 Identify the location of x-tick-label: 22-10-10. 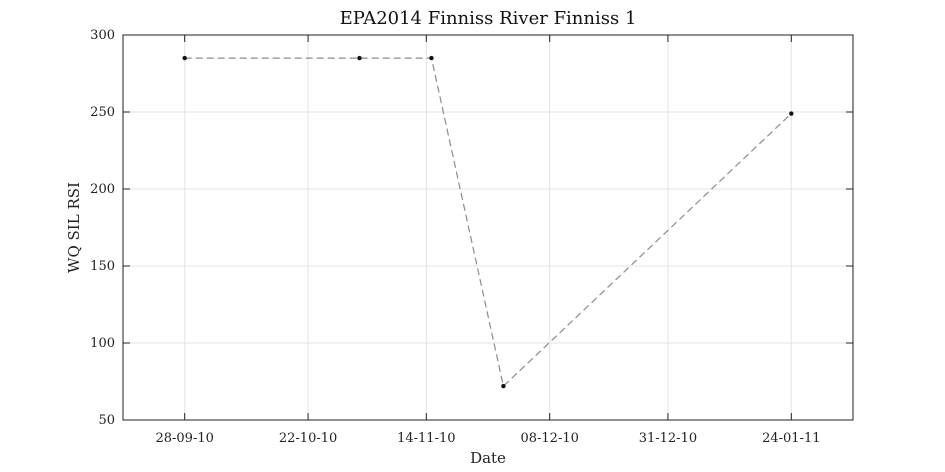
(308, 438).